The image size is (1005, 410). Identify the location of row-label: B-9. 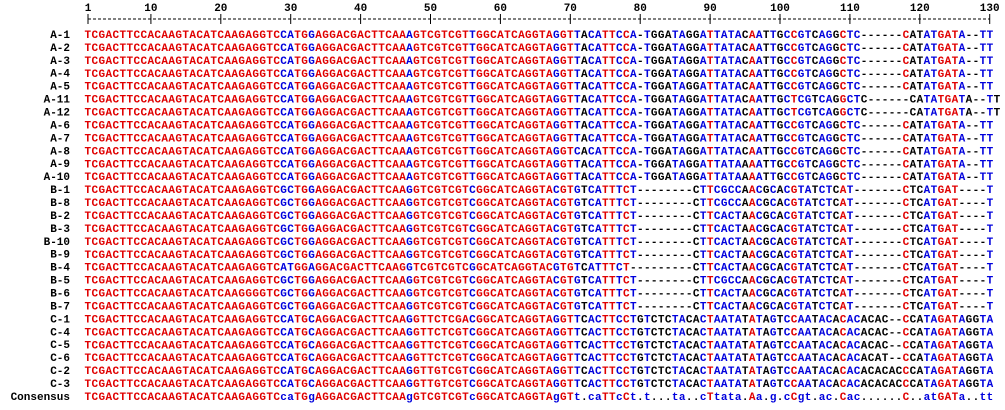
(60, 256).